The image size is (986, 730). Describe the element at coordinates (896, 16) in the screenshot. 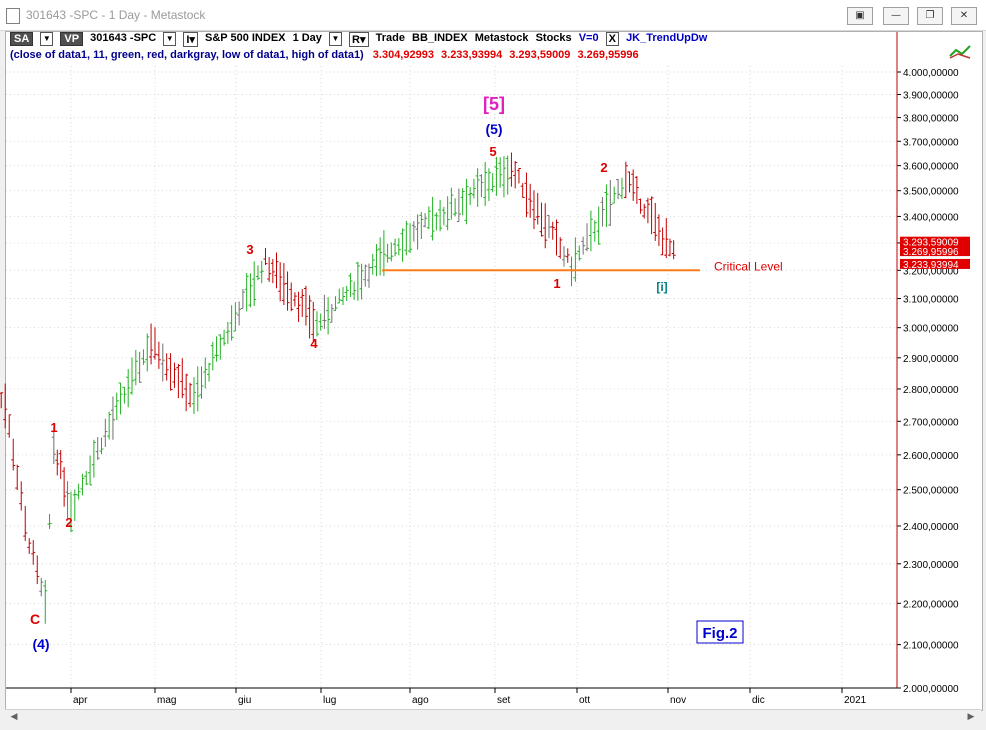

I see `minimize-button: —` at that location.